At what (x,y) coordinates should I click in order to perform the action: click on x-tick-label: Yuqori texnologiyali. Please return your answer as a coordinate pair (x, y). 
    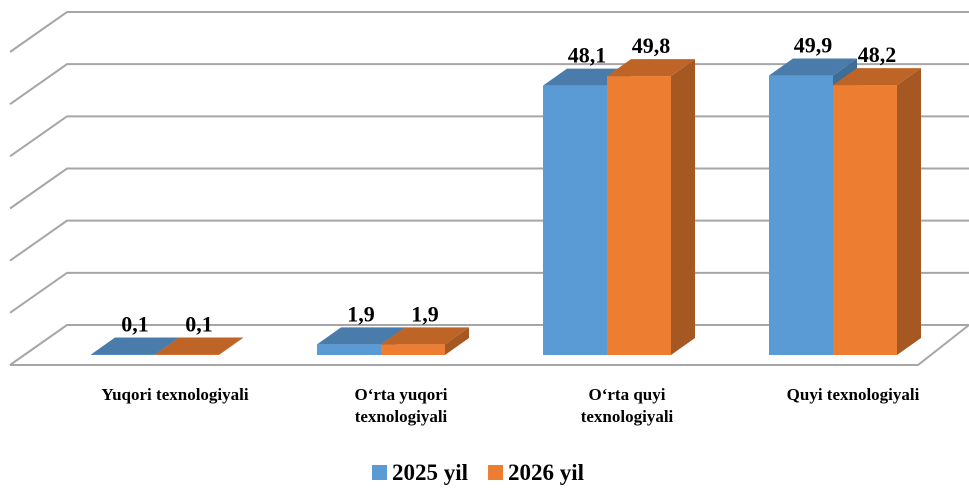
    Looking at the image, I should click on (175, 394).